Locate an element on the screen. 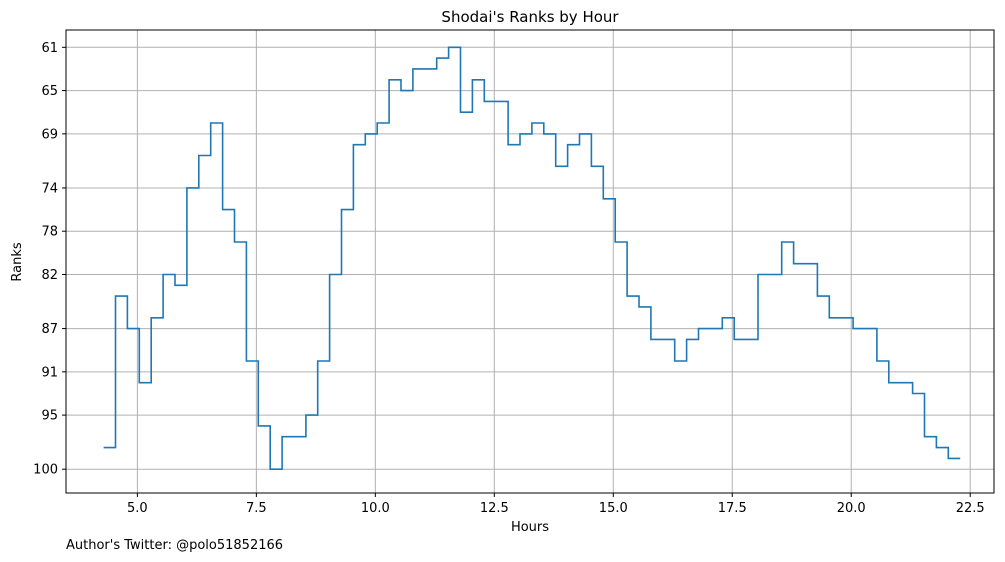  x-tick-label: 17.5 is located at coordinates (732, 508).